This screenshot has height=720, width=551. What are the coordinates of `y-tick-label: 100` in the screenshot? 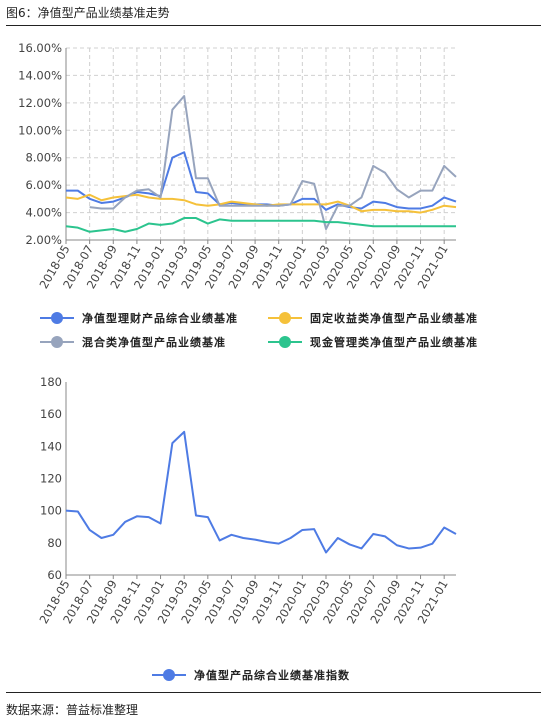 It's located at (51, 511).